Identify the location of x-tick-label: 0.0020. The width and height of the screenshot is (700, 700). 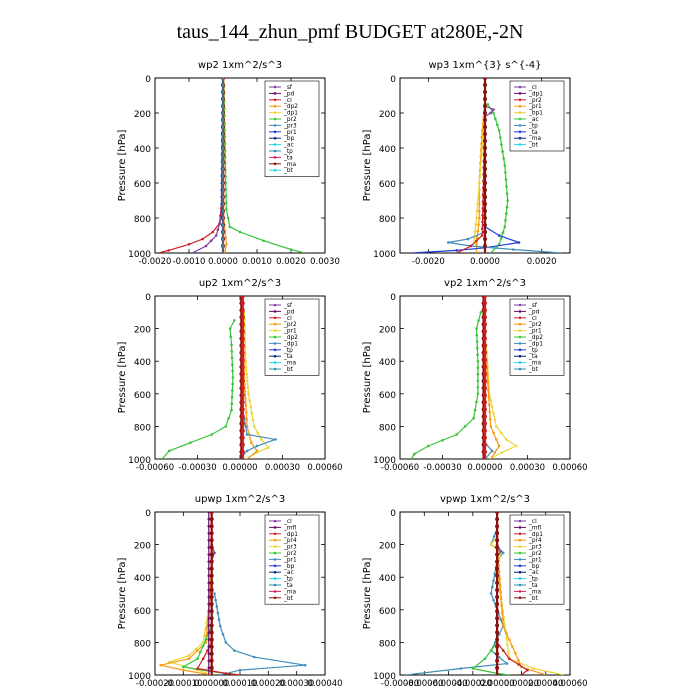
(291, 262).